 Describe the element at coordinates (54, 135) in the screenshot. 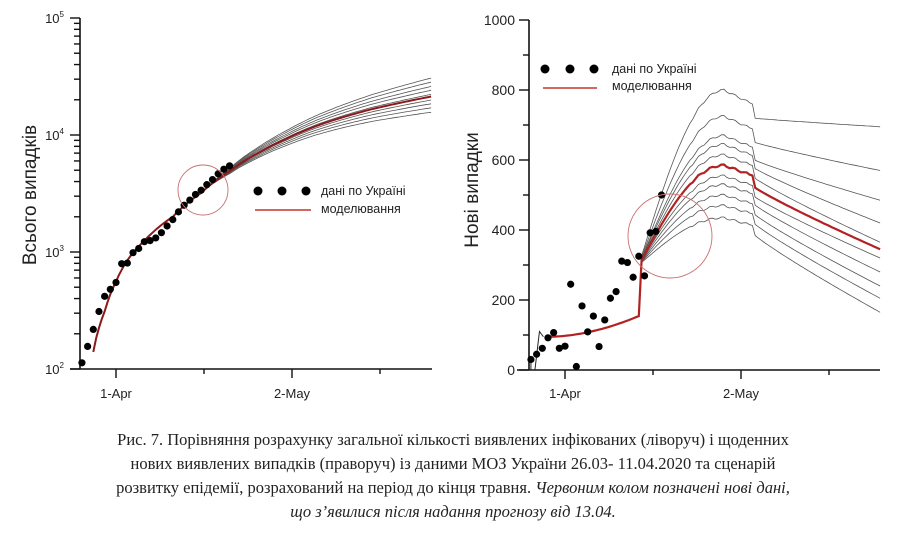

I see `left-y-tick-label: 10⁴` at that location.